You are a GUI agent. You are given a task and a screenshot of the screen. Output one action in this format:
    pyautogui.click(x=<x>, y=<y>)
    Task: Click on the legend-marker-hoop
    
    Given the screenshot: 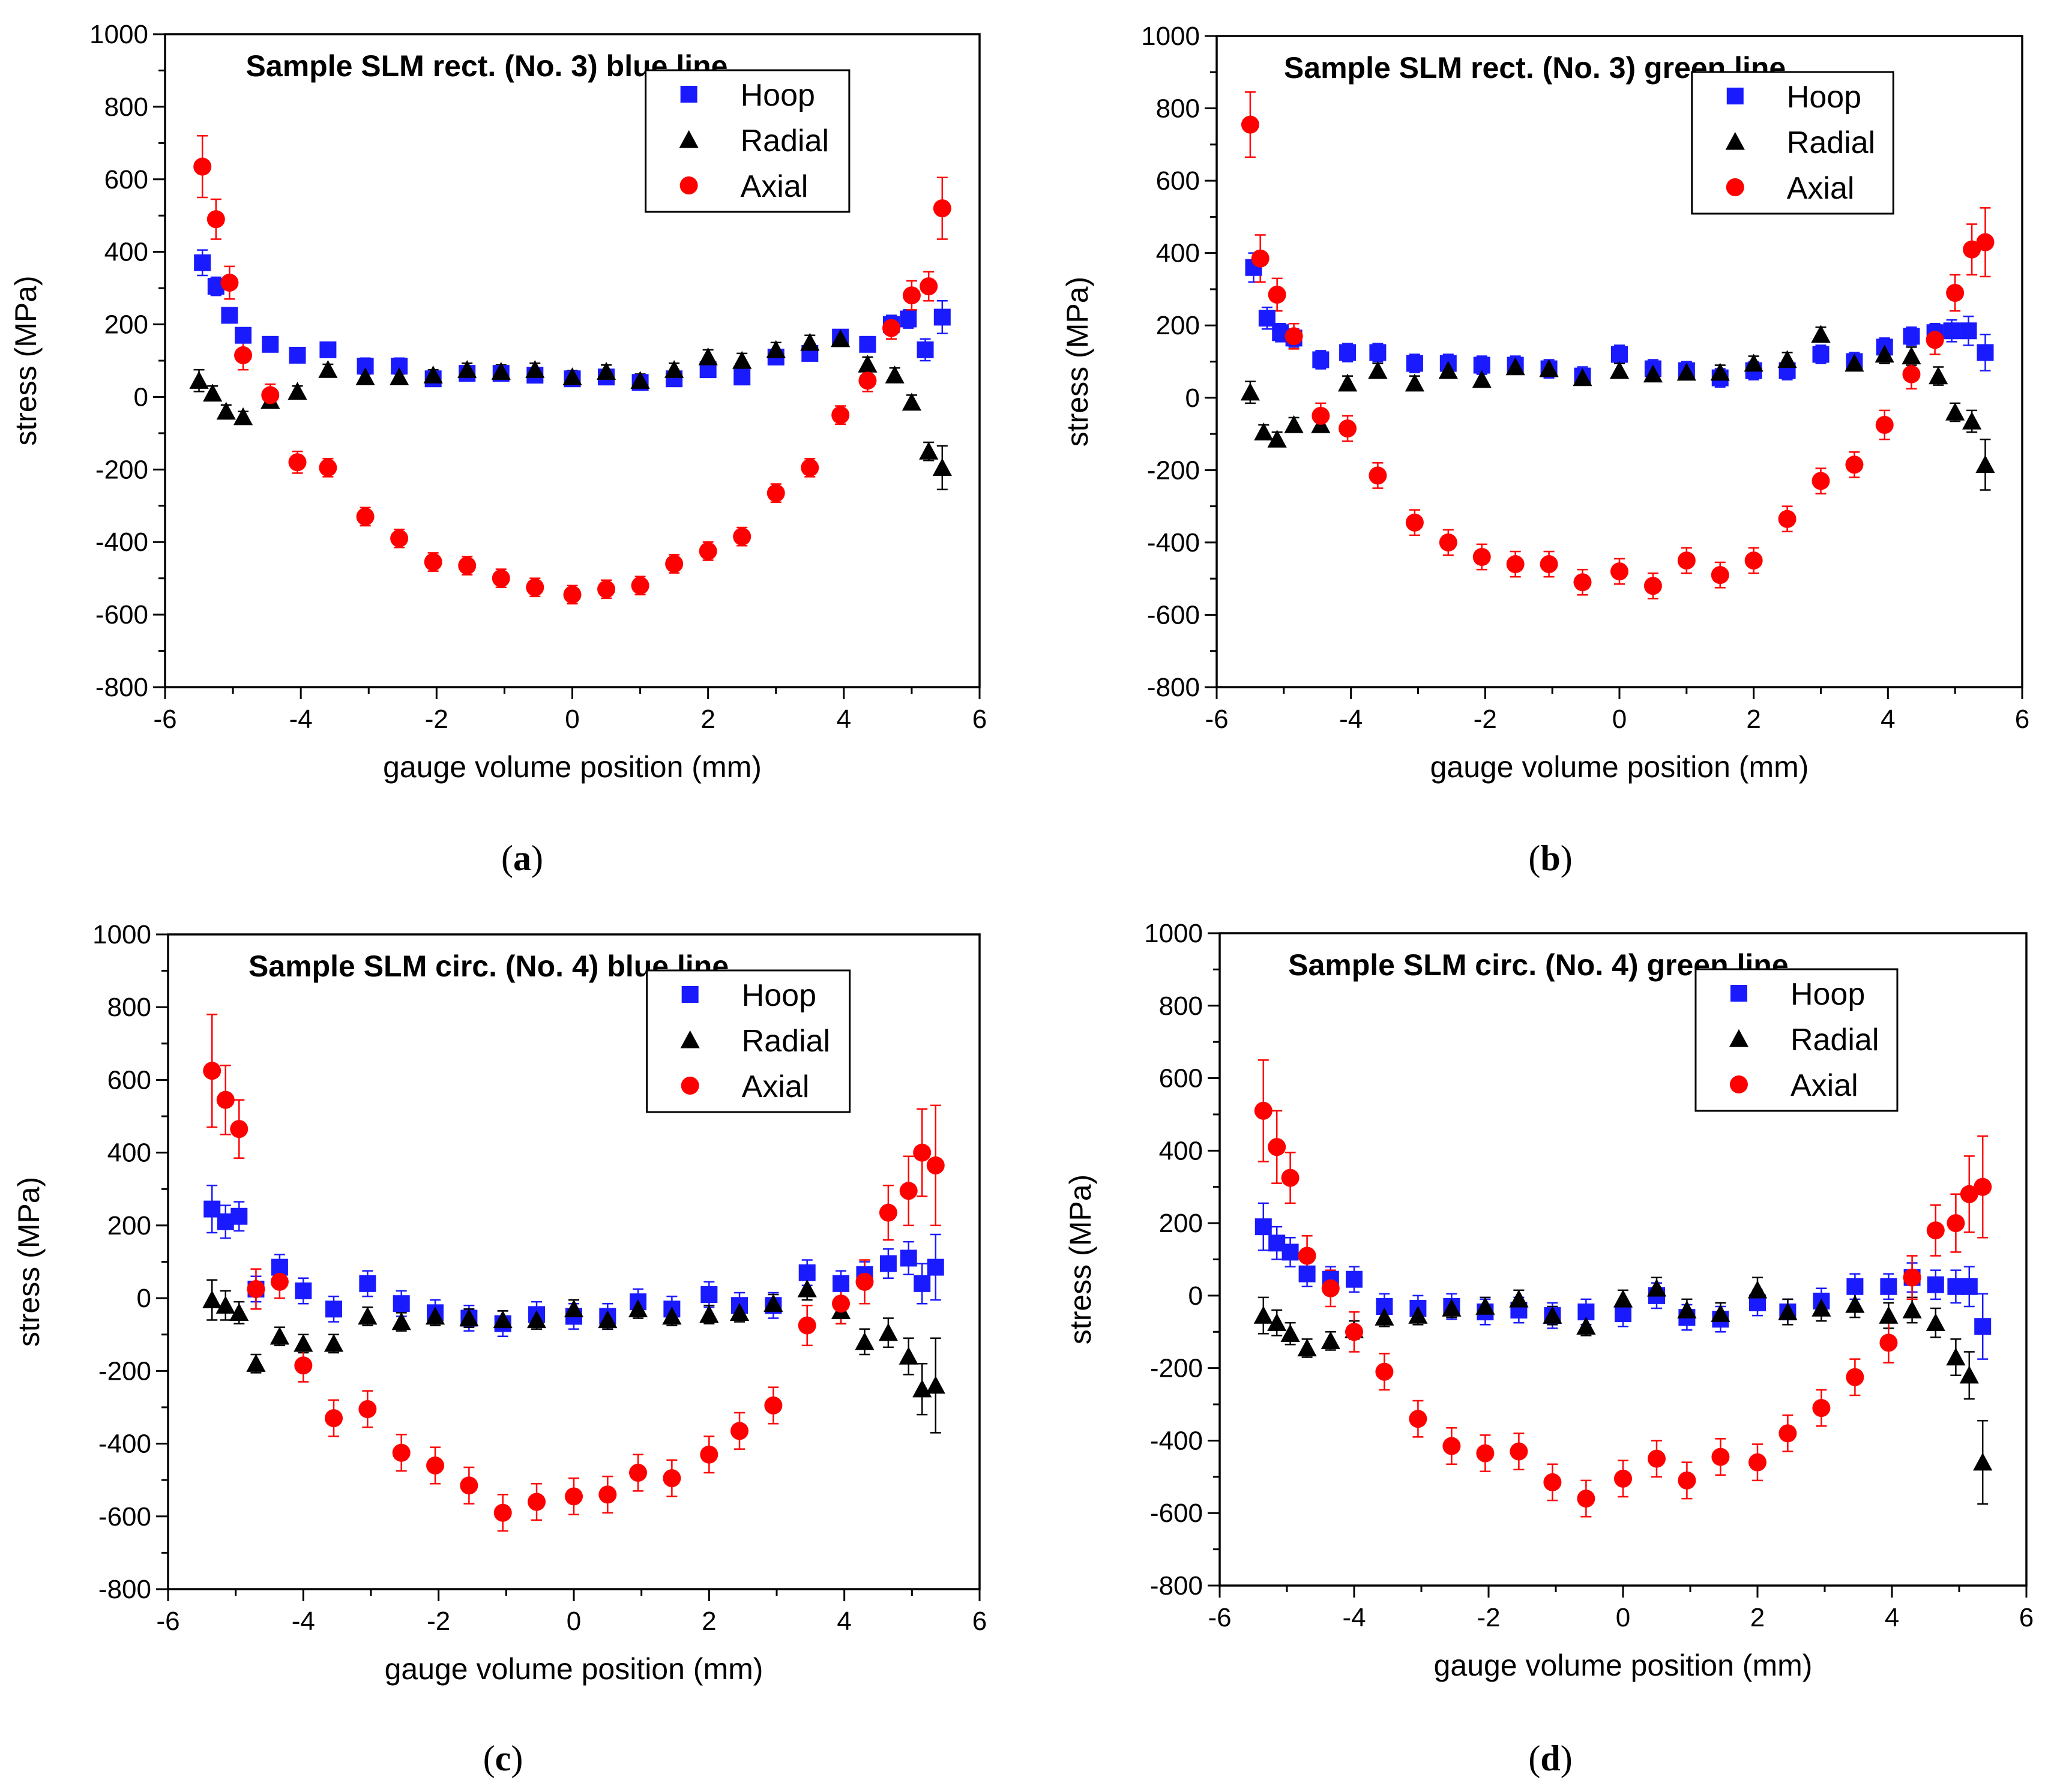 What is the action you would take?
    pyautogui.click(x=688, y=94)
    